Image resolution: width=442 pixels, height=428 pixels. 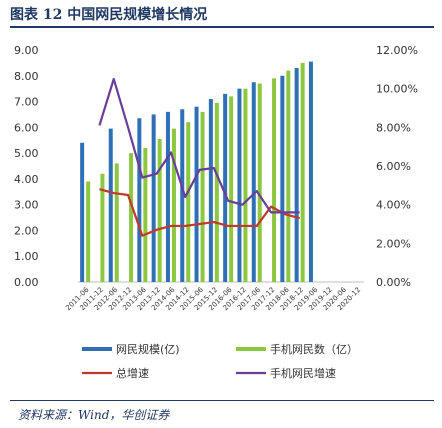 I want to click on title-divider, so click(x=222, y=27).